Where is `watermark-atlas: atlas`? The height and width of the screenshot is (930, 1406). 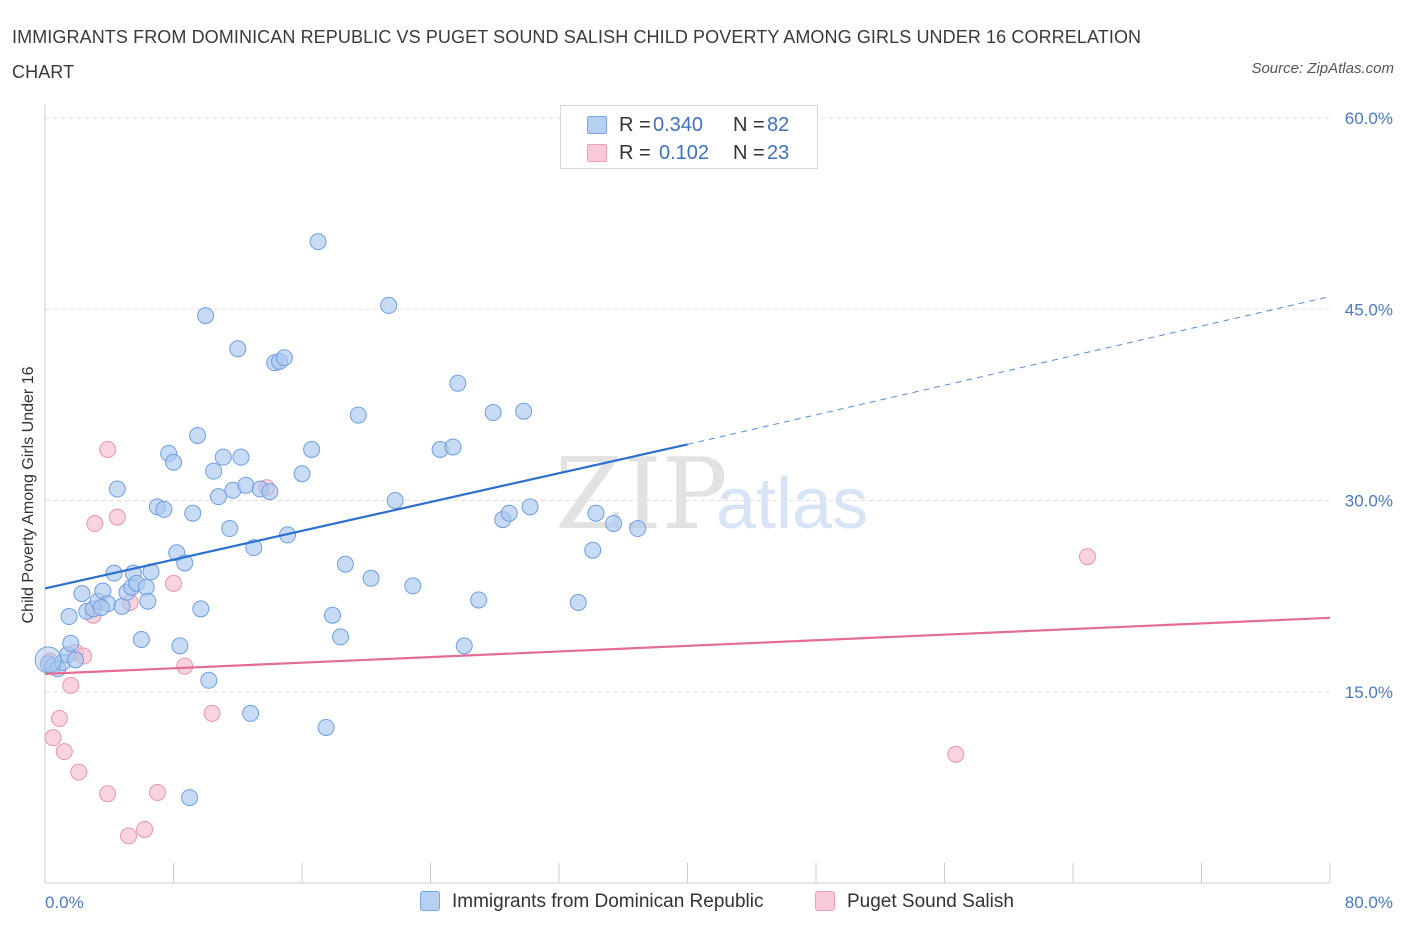 watermark-atlas: atlas is located at coordinates (792, 504).